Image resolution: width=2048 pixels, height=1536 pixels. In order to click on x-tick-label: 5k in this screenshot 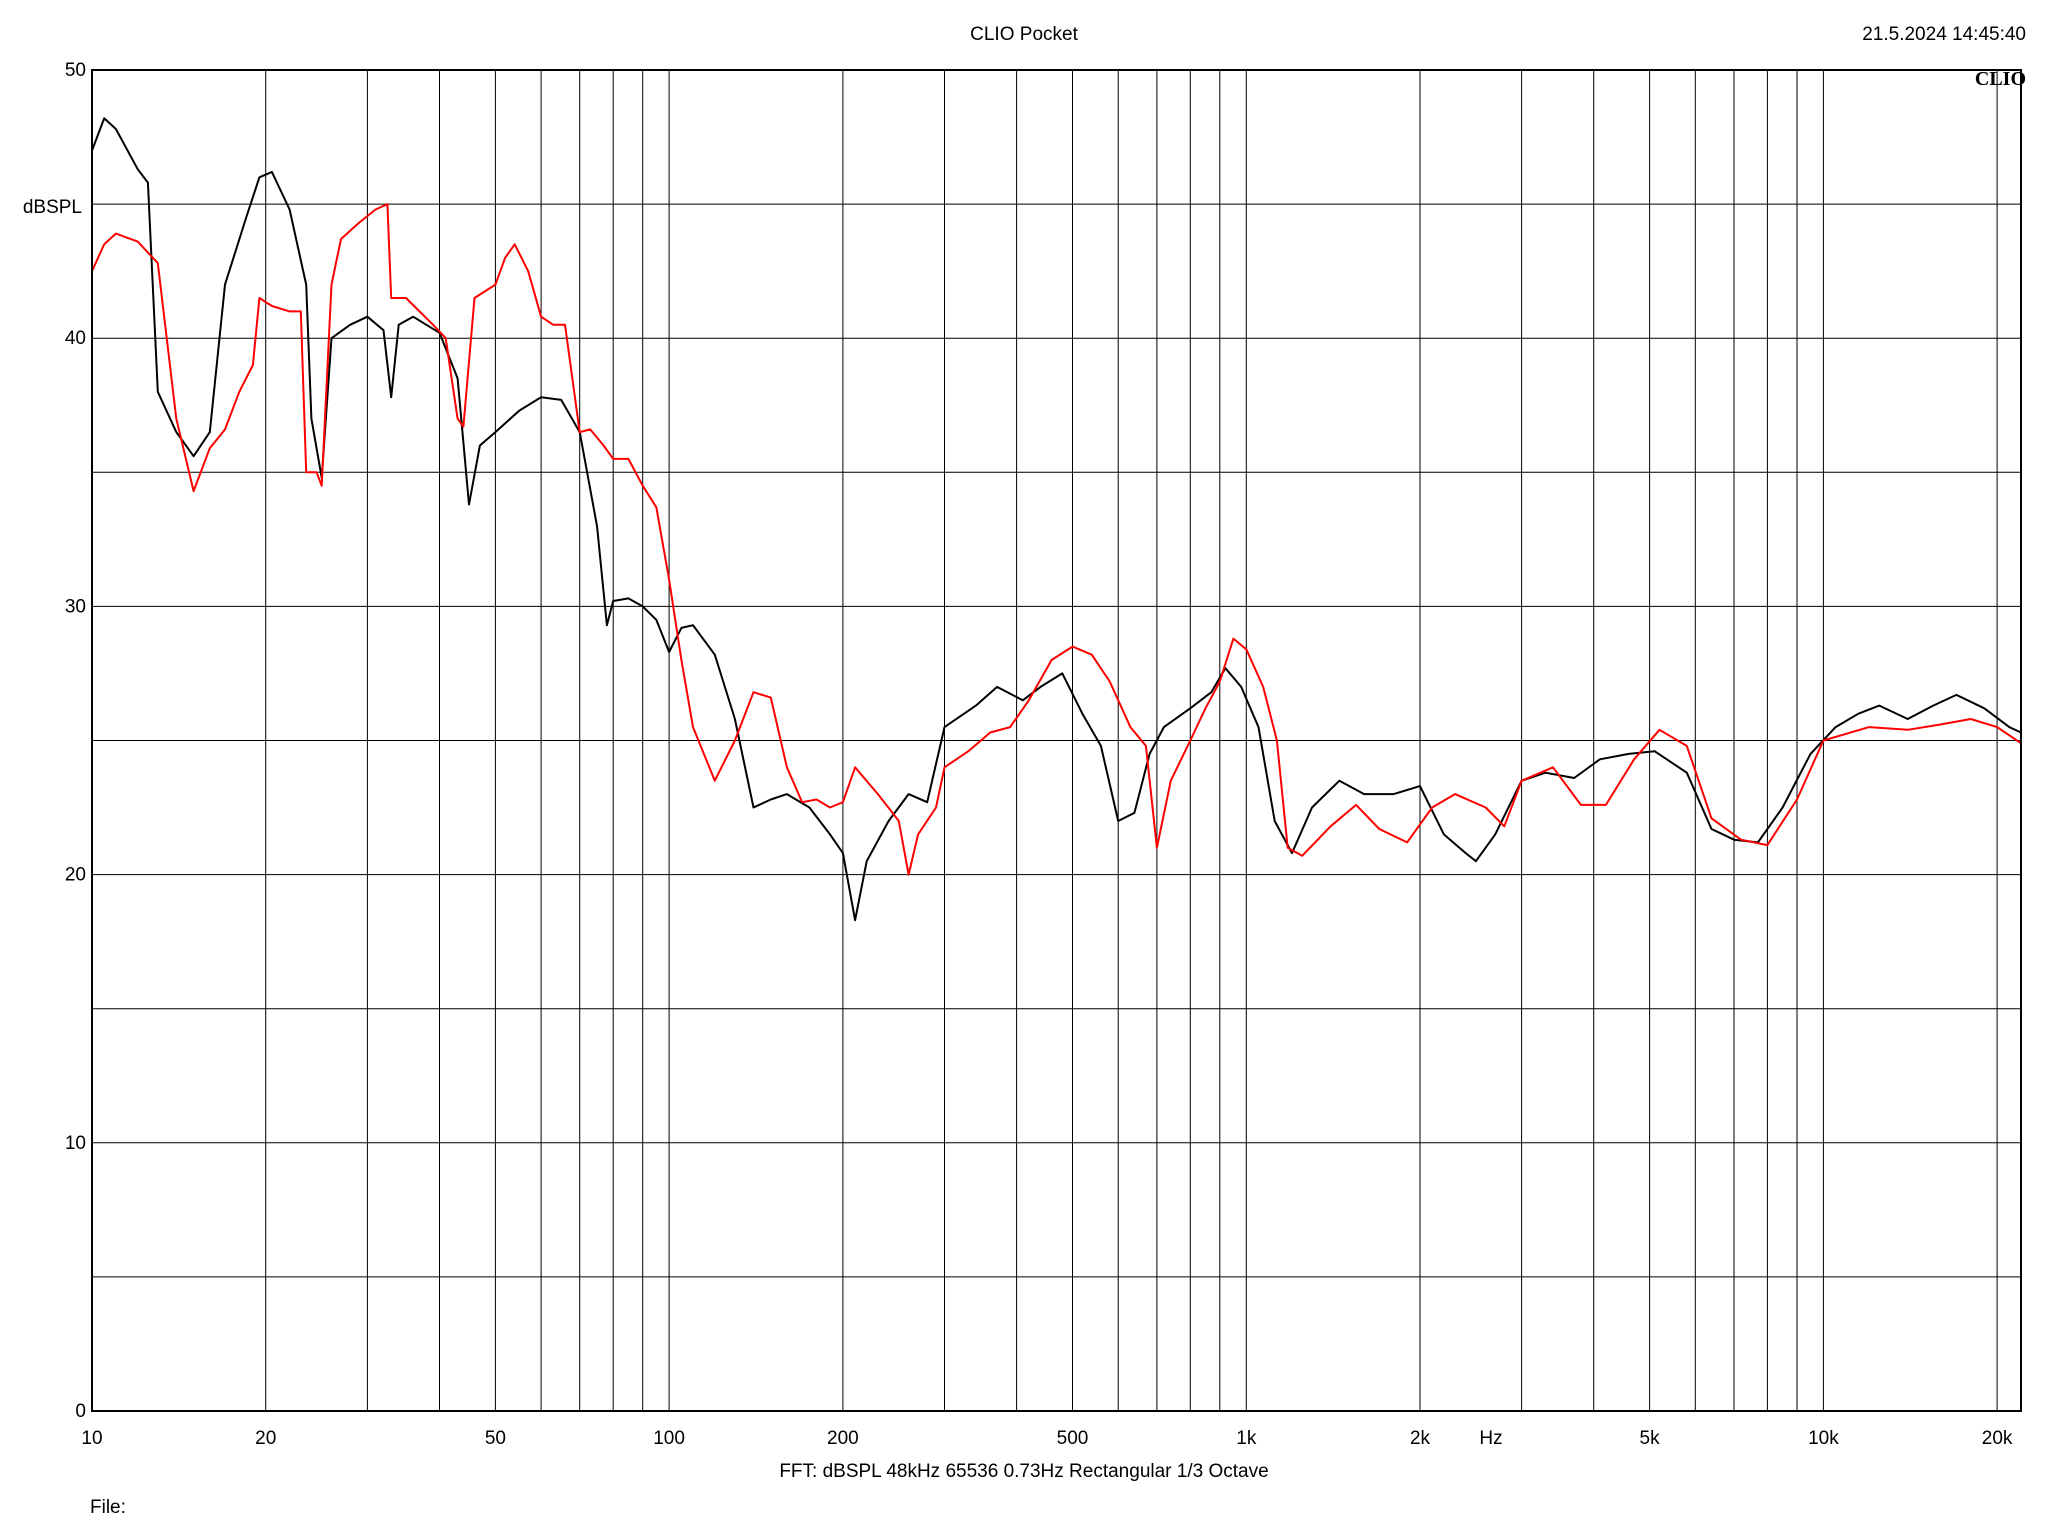, I will do `click(1650, 1438)`.